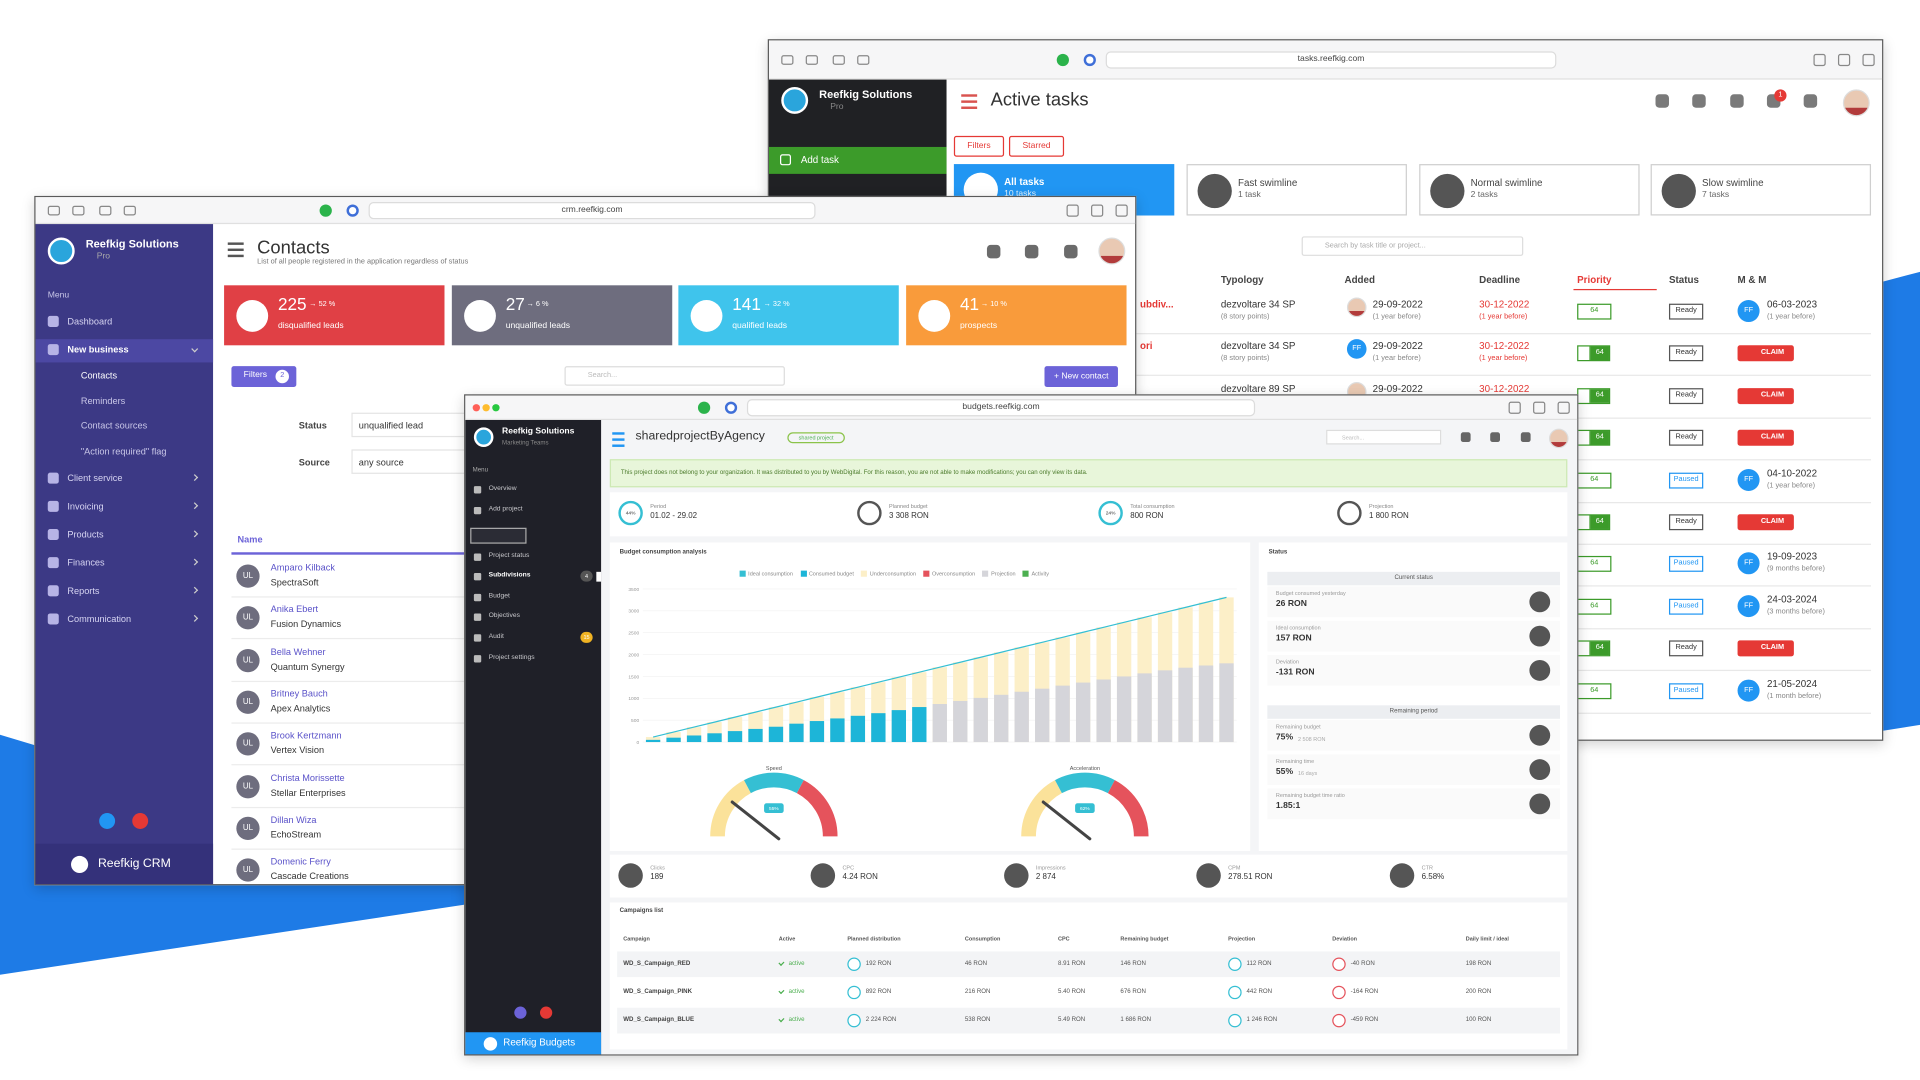 Image resolution: width=1920 pixels, height=1080 pixels. I want to click on campaign-column-header: Active, so click(787, 938).